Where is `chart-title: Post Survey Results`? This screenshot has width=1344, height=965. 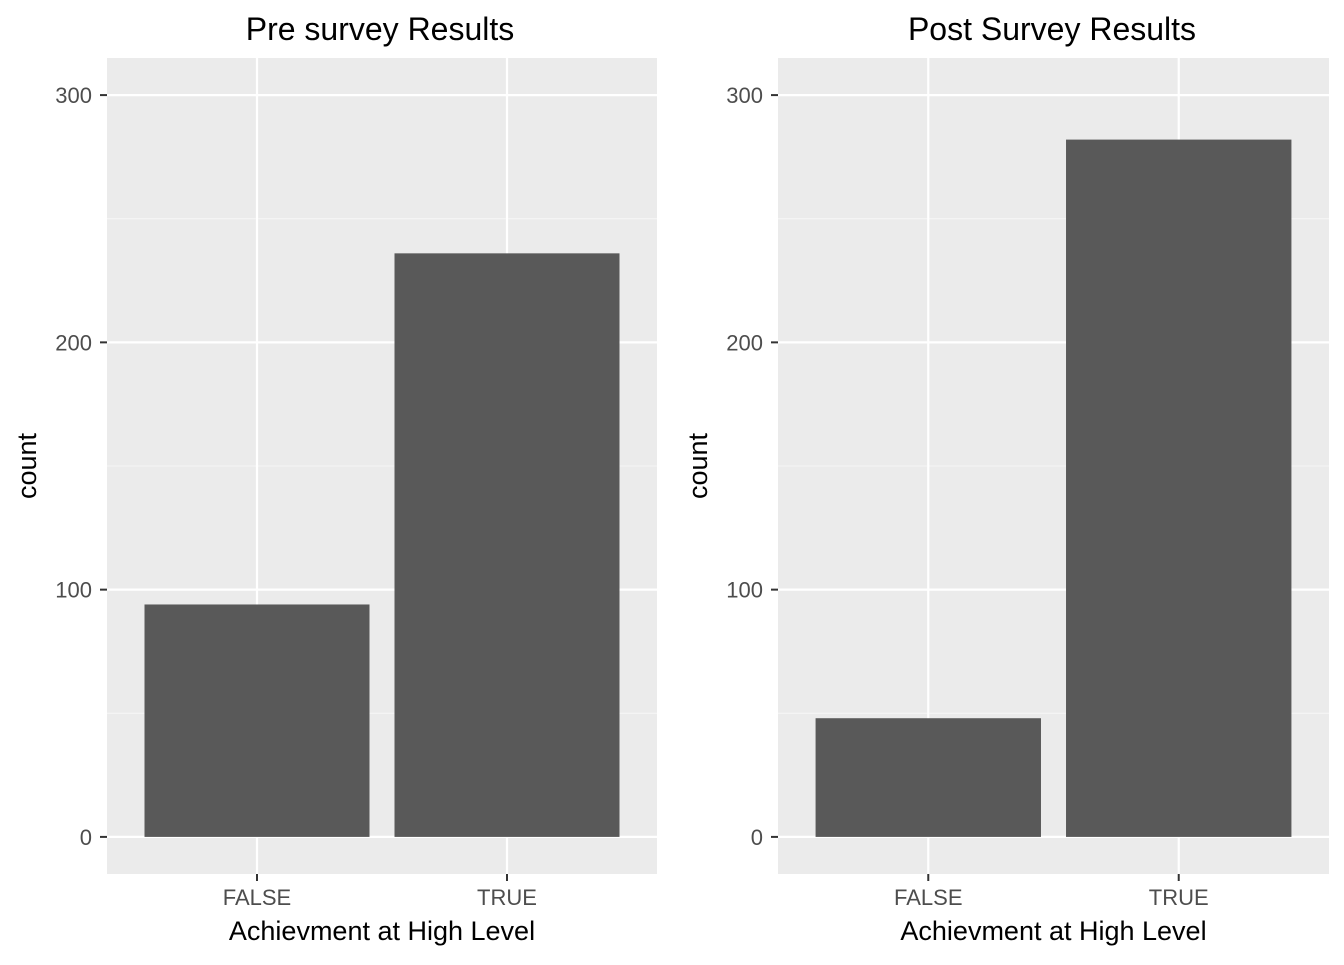 chart-title: Post Survey Results is located at coordinates (1052, 29).